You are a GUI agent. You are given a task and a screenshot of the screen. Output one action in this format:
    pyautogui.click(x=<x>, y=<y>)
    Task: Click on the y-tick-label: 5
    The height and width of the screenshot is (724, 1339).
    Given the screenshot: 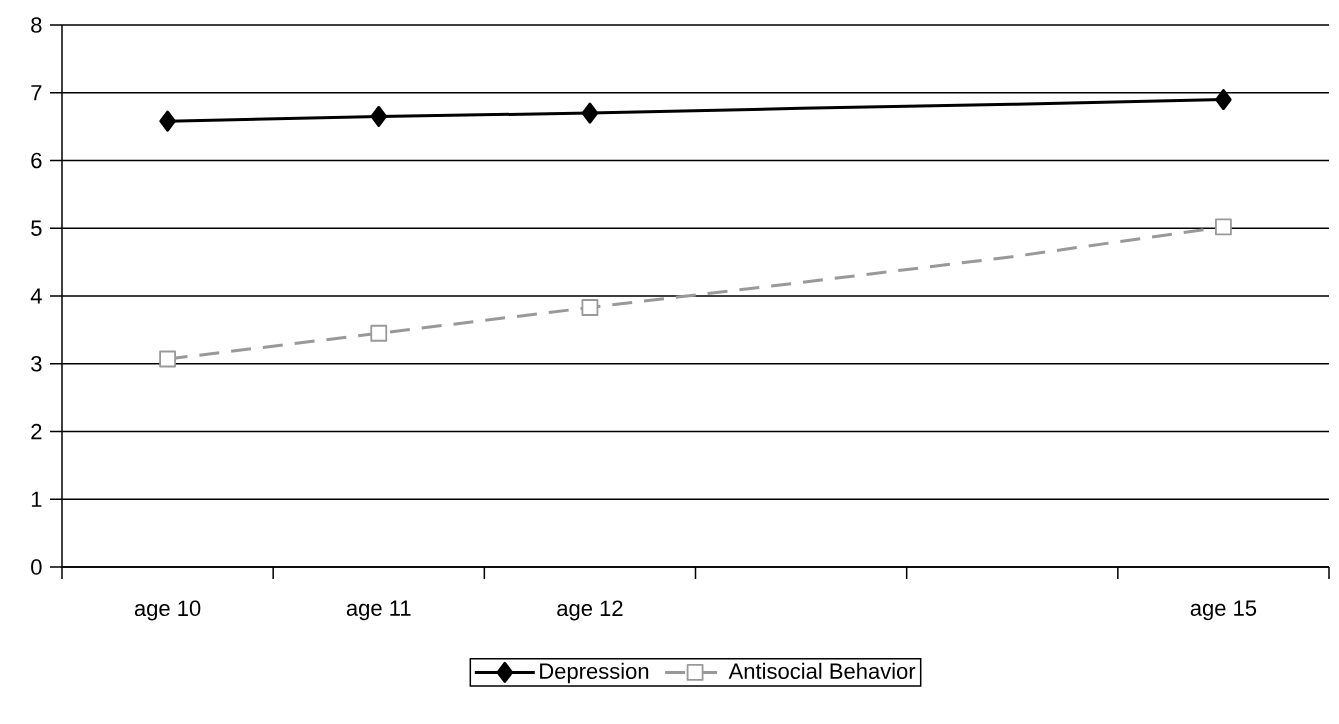 What is the action you would take?
    pyautogui.click(x=36, y=228)
    